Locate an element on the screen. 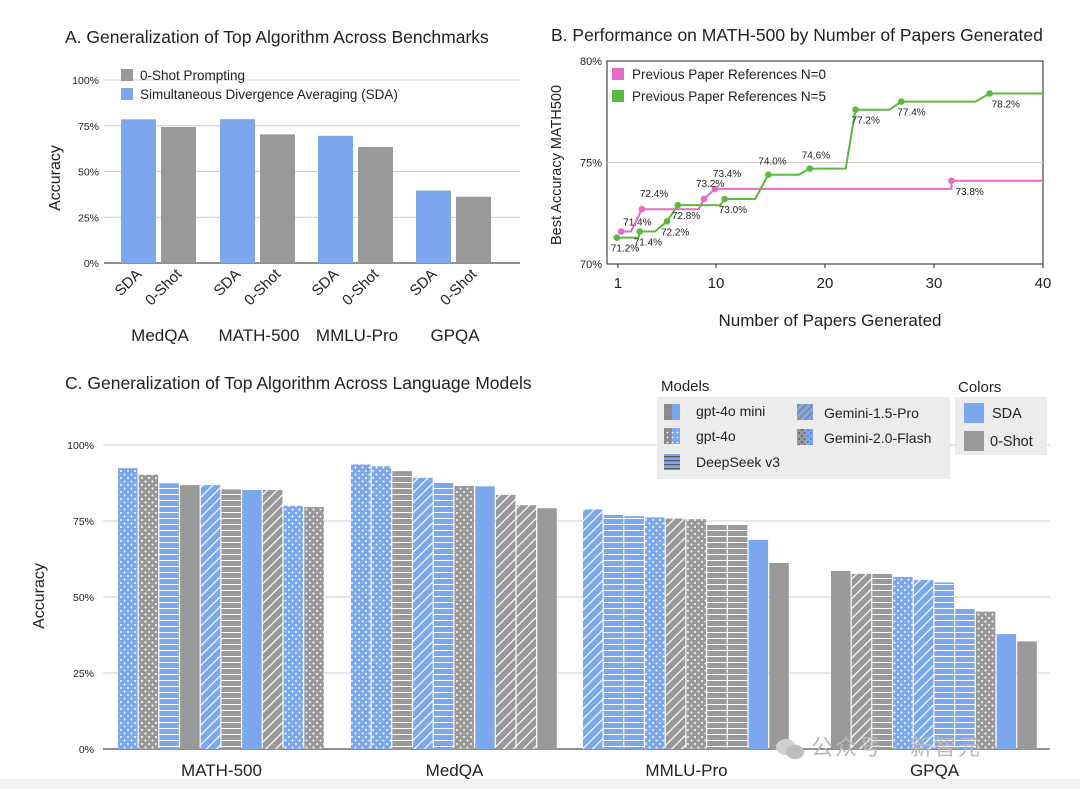  legend-label-sda: Simultaneous Divergence Averaging (SDA) is located at coordinates (269, 94).